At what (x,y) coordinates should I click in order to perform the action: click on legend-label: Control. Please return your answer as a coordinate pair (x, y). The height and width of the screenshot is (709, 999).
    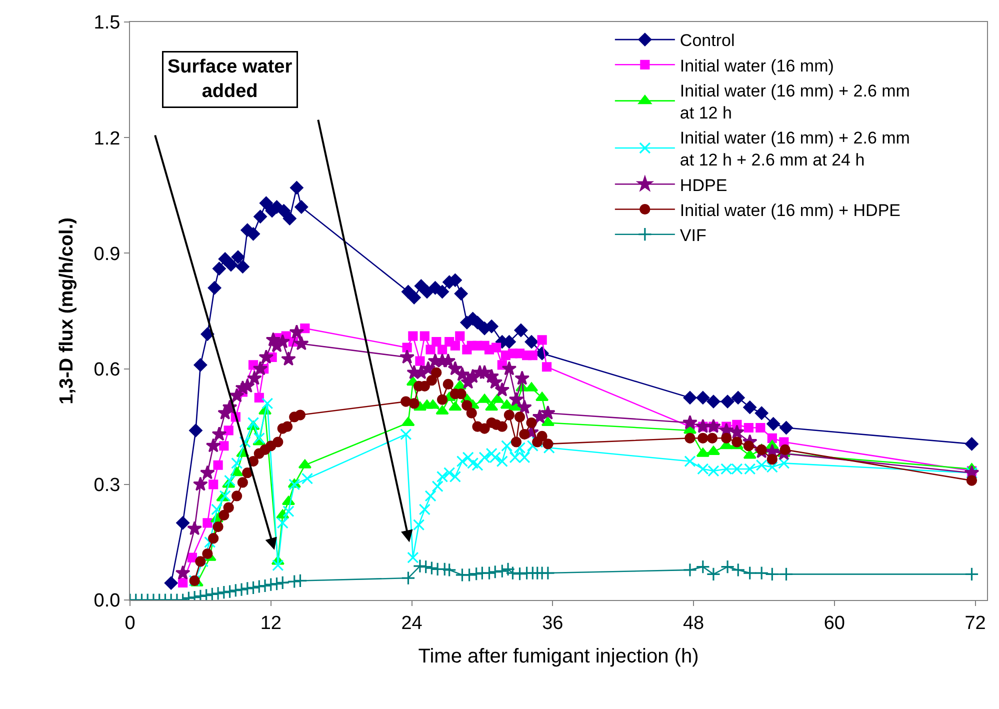
    Looking at the image, I should click on (707, 40).